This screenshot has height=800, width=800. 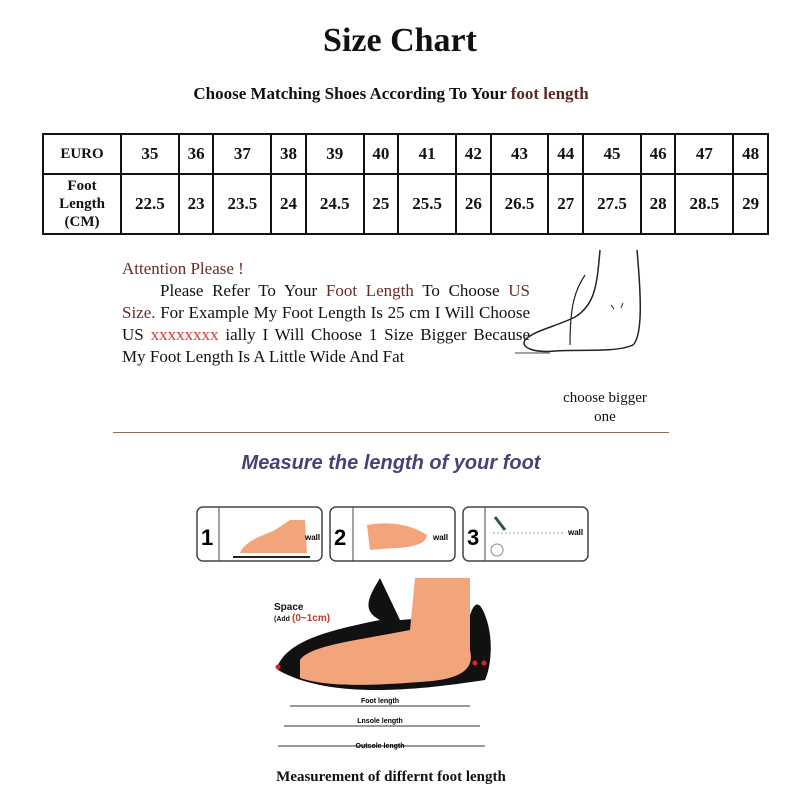 What do you see at coordinates (196, 204) in the screenshot?
I see `foot-length-cell: 23` at bounding box center [196, 204].